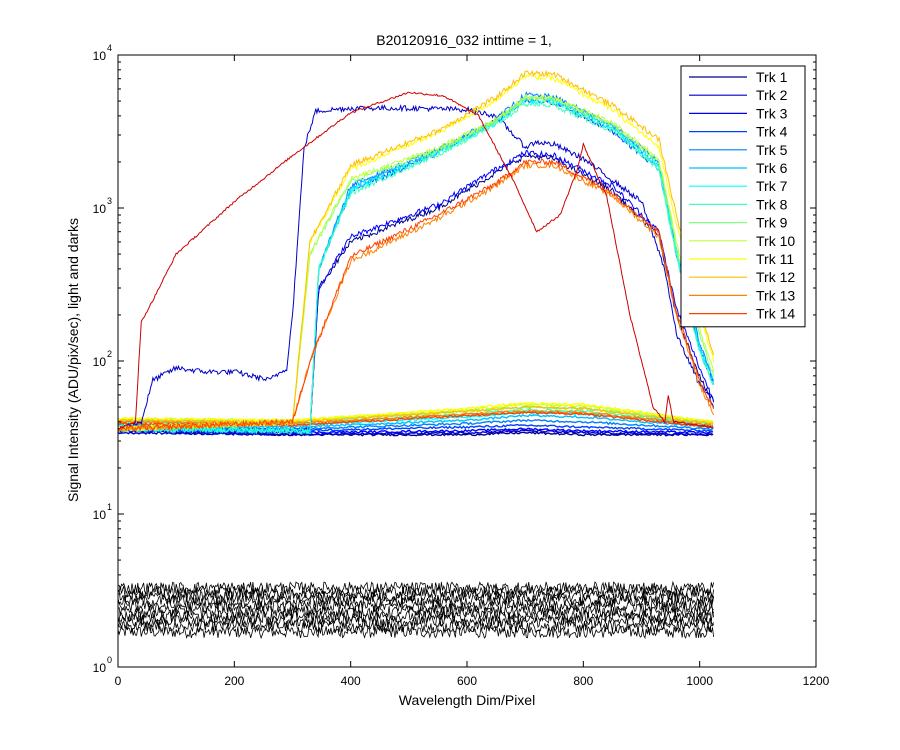  What do you see at coordinates (775, 259) in the screenshot?
I see `legend-entry: Trk 11` at bounding box center [775, 259].